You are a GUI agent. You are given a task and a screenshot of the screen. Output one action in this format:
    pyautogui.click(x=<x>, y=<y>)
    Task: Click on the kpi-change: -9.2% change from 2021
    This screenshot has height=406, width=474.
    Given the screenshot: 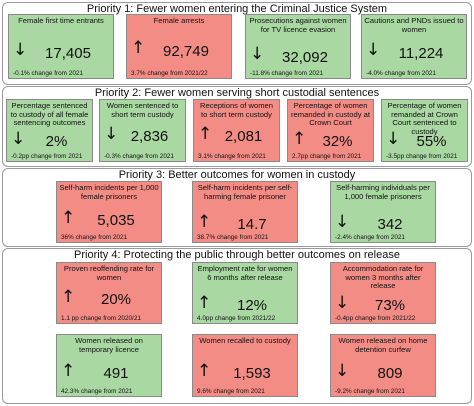 What is the action you would take?
    pyautogui.click(x=370, y=391)
    